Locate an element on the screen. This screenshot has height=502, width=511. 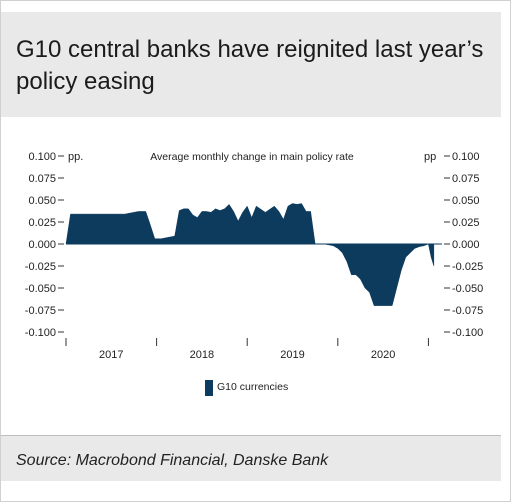
source-note: Source: Macrobond Financial, Danske Bank is located at coordinates (172, 460).